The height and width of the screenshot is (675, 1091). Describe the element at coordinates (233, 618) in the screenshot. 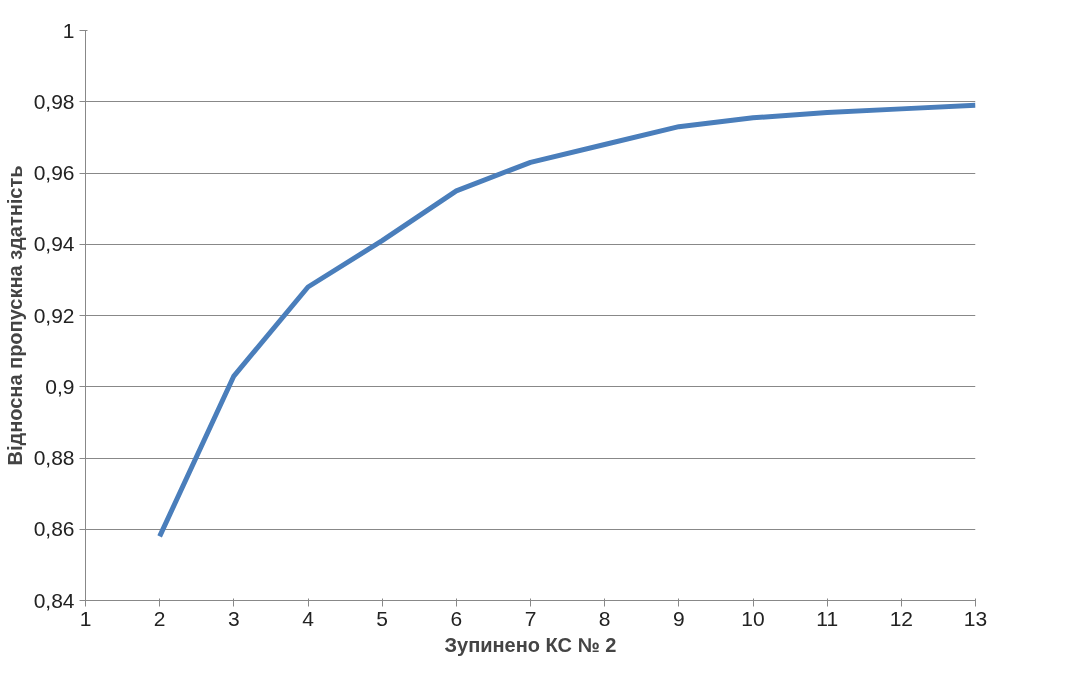

I see `x-tick-label: 3` at that location.